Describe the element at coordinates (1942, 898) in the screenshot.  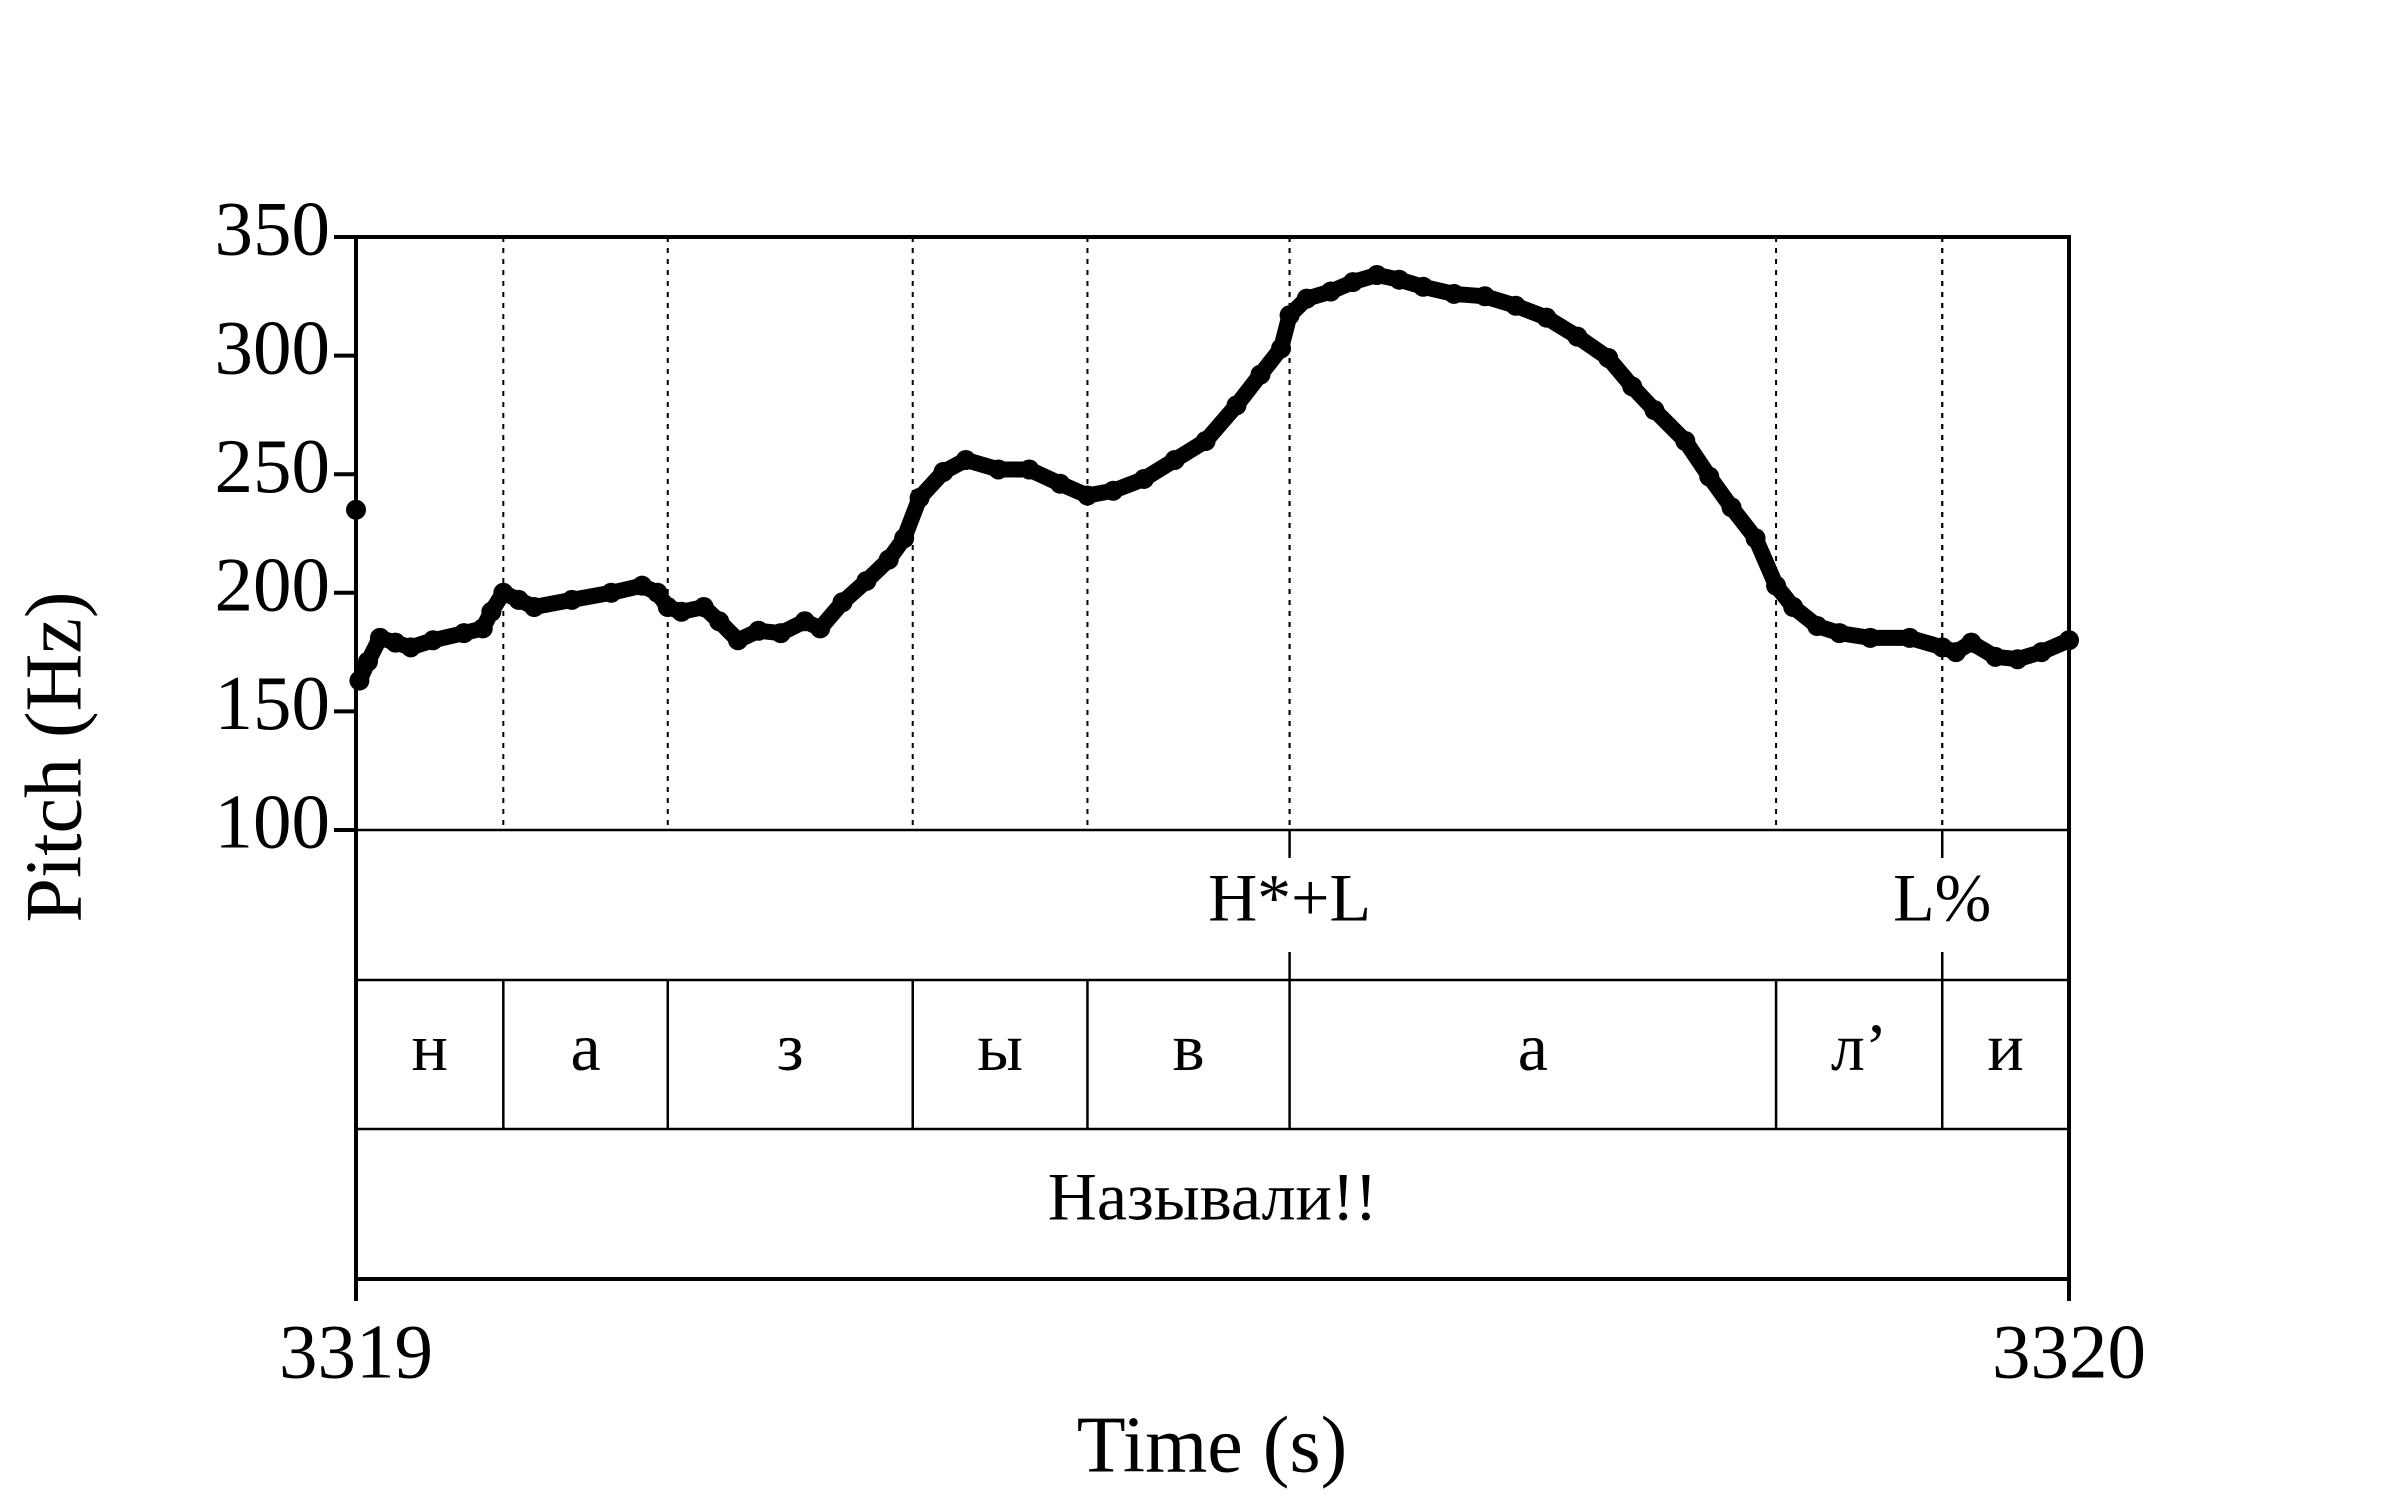
I see `tone-label: L%` at that location.